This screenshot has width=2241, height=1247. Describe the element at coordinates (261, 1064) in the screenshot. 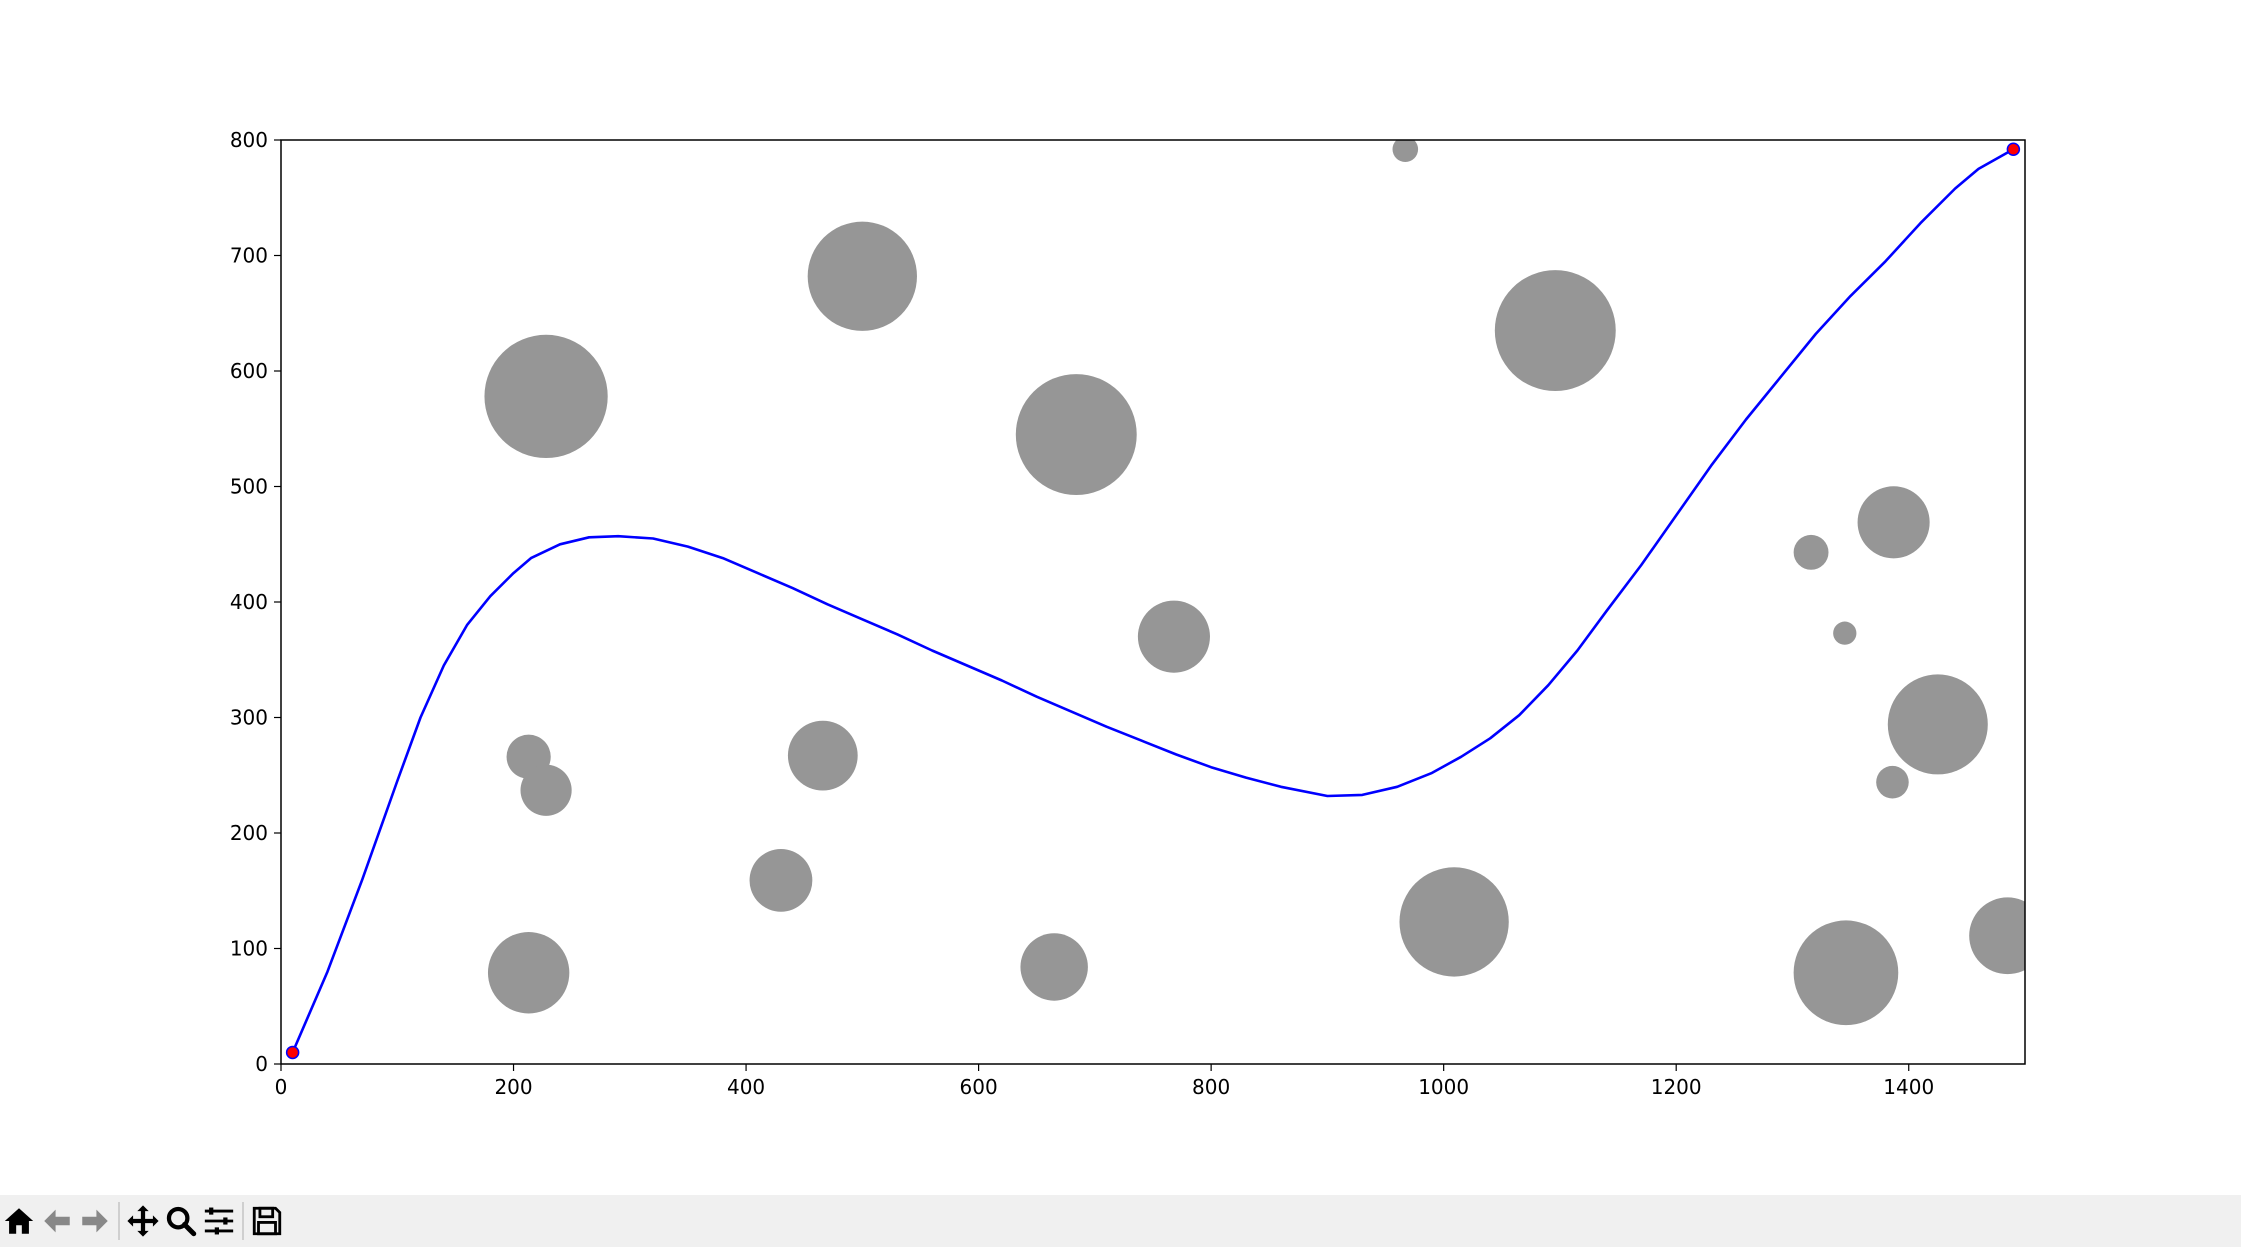

I see `y-tick-label: 0` at that location.